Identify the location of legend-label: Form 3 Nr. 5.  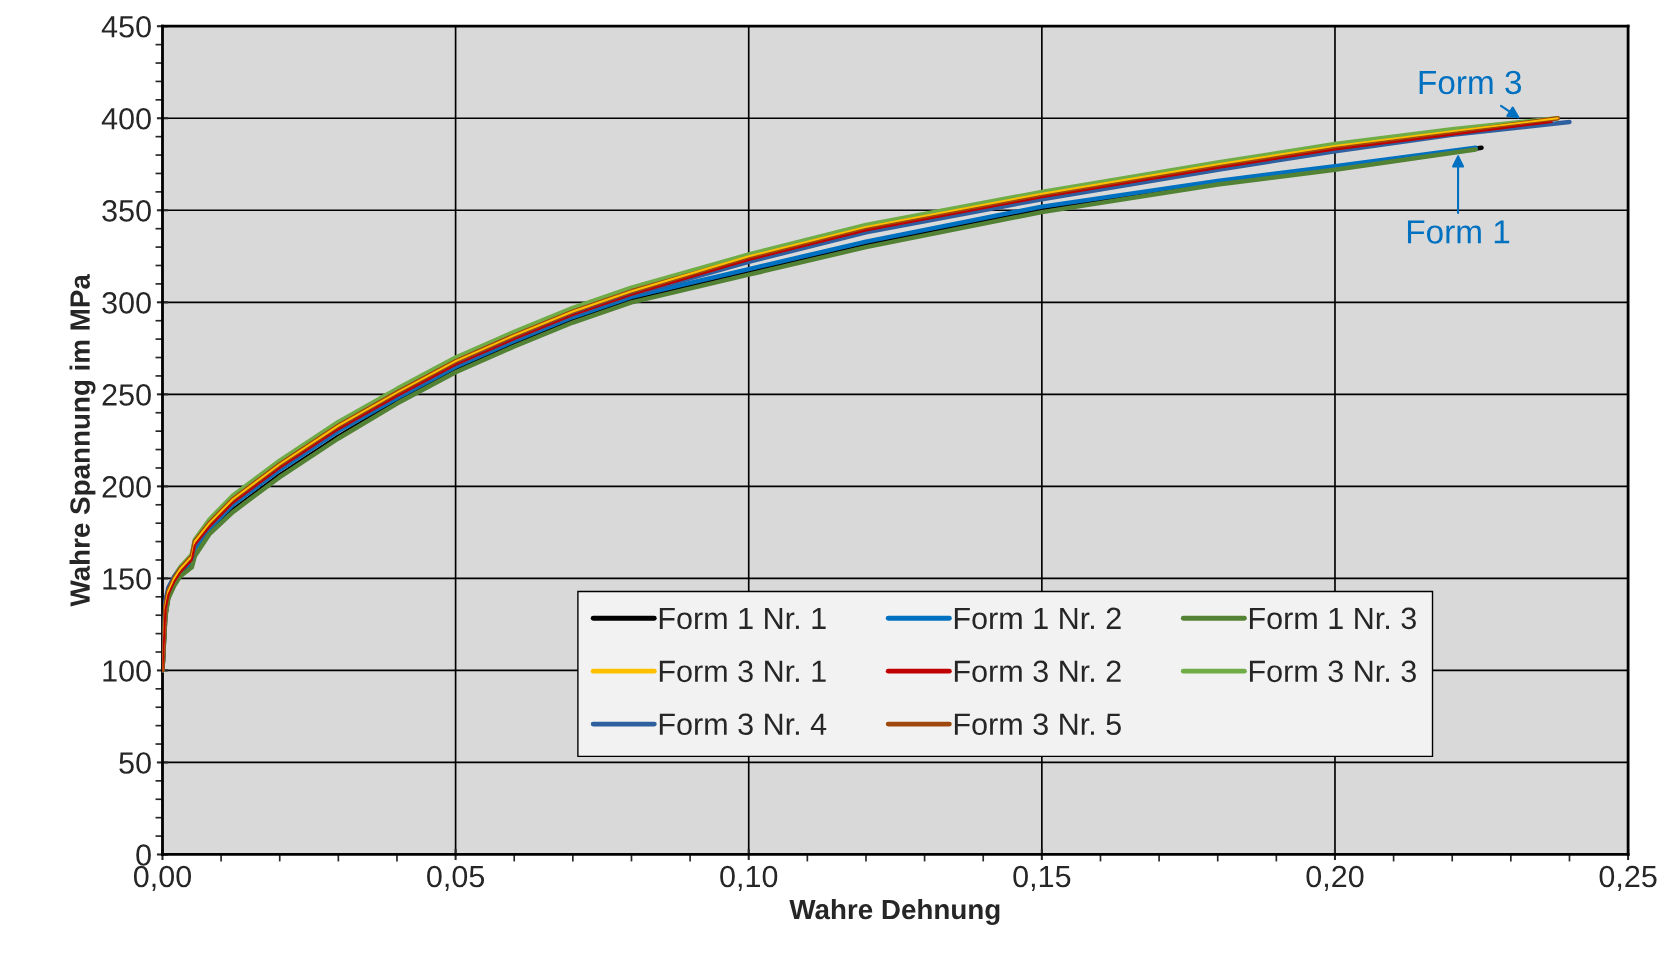
(1037, 724).